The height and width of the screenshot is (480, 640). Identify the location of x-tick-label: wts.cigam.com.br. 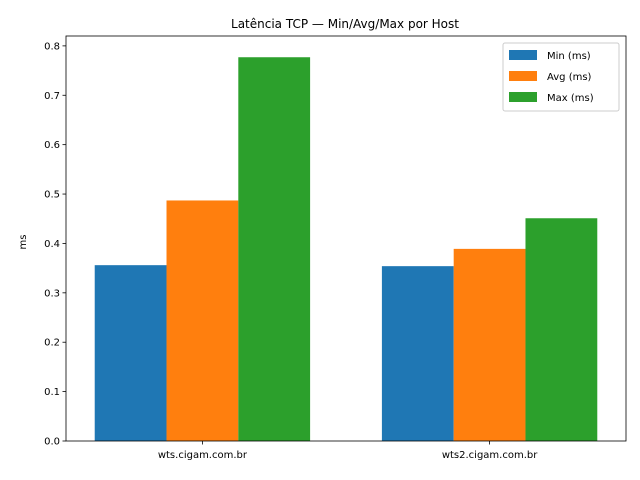
(203, 455).